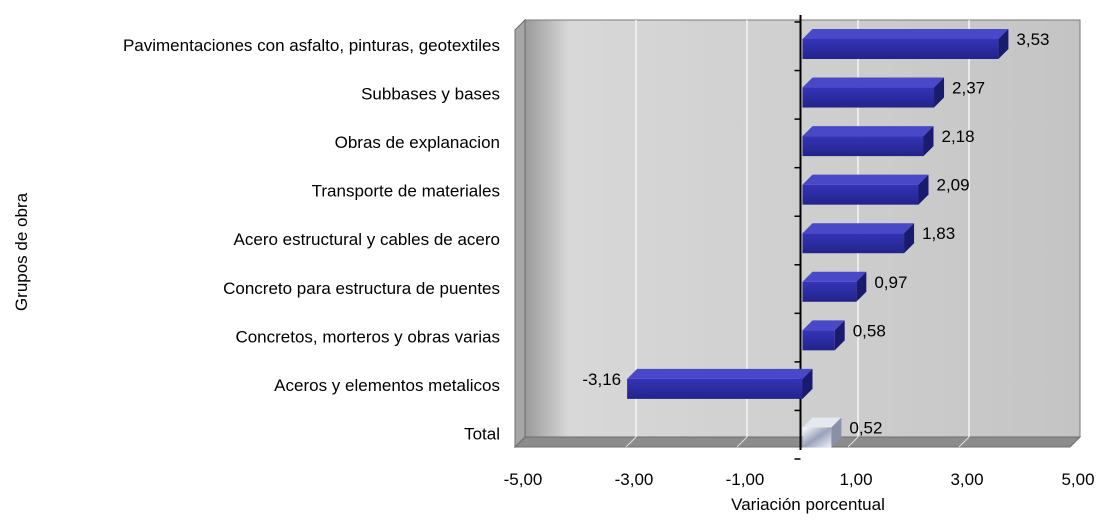 The image size is (1099, 520). I want to click on left-wall, so click(520, 233).